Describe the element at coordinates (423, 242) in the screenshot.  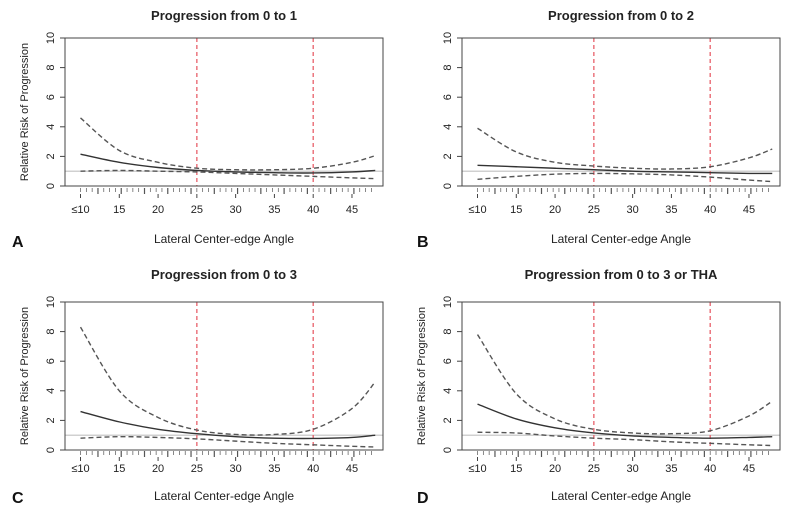
I see `panel-letter: B` at that location.